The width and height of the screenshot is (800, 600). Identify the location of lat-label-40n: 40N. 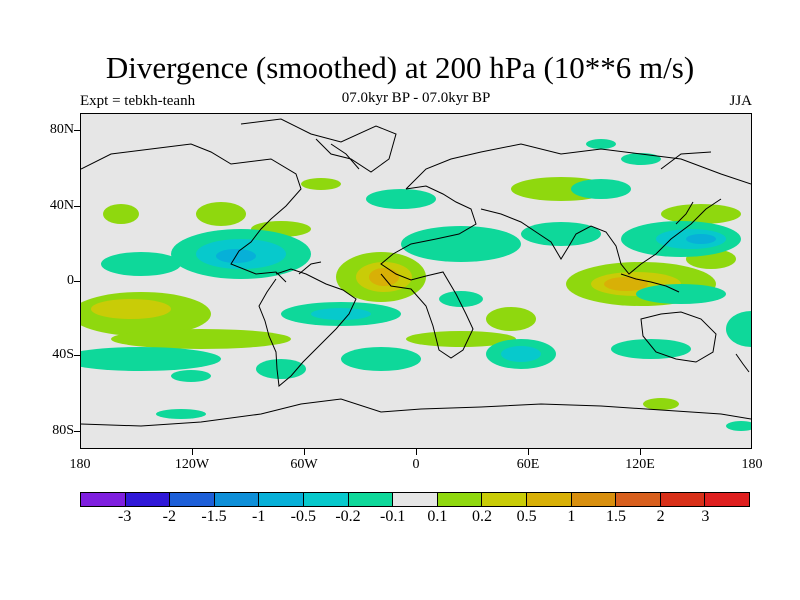
(61, 205).